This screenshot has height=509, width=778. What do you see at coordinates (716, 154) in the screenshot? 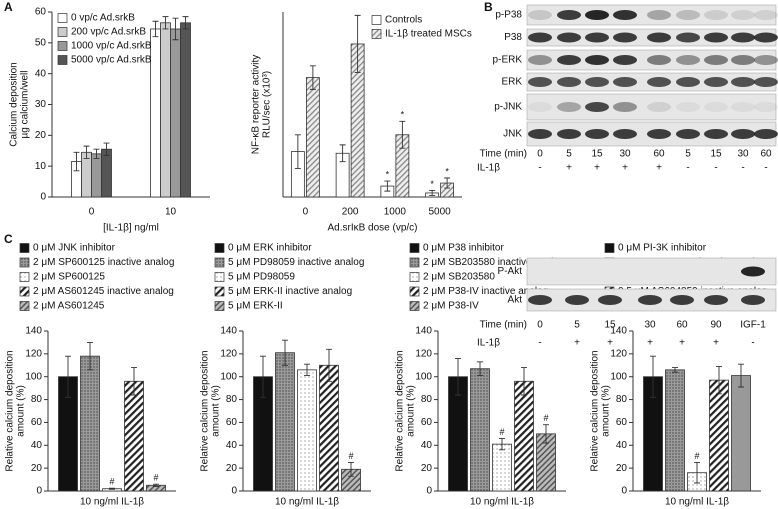
I see `time-value: 15` at bounding box center [716, 154].